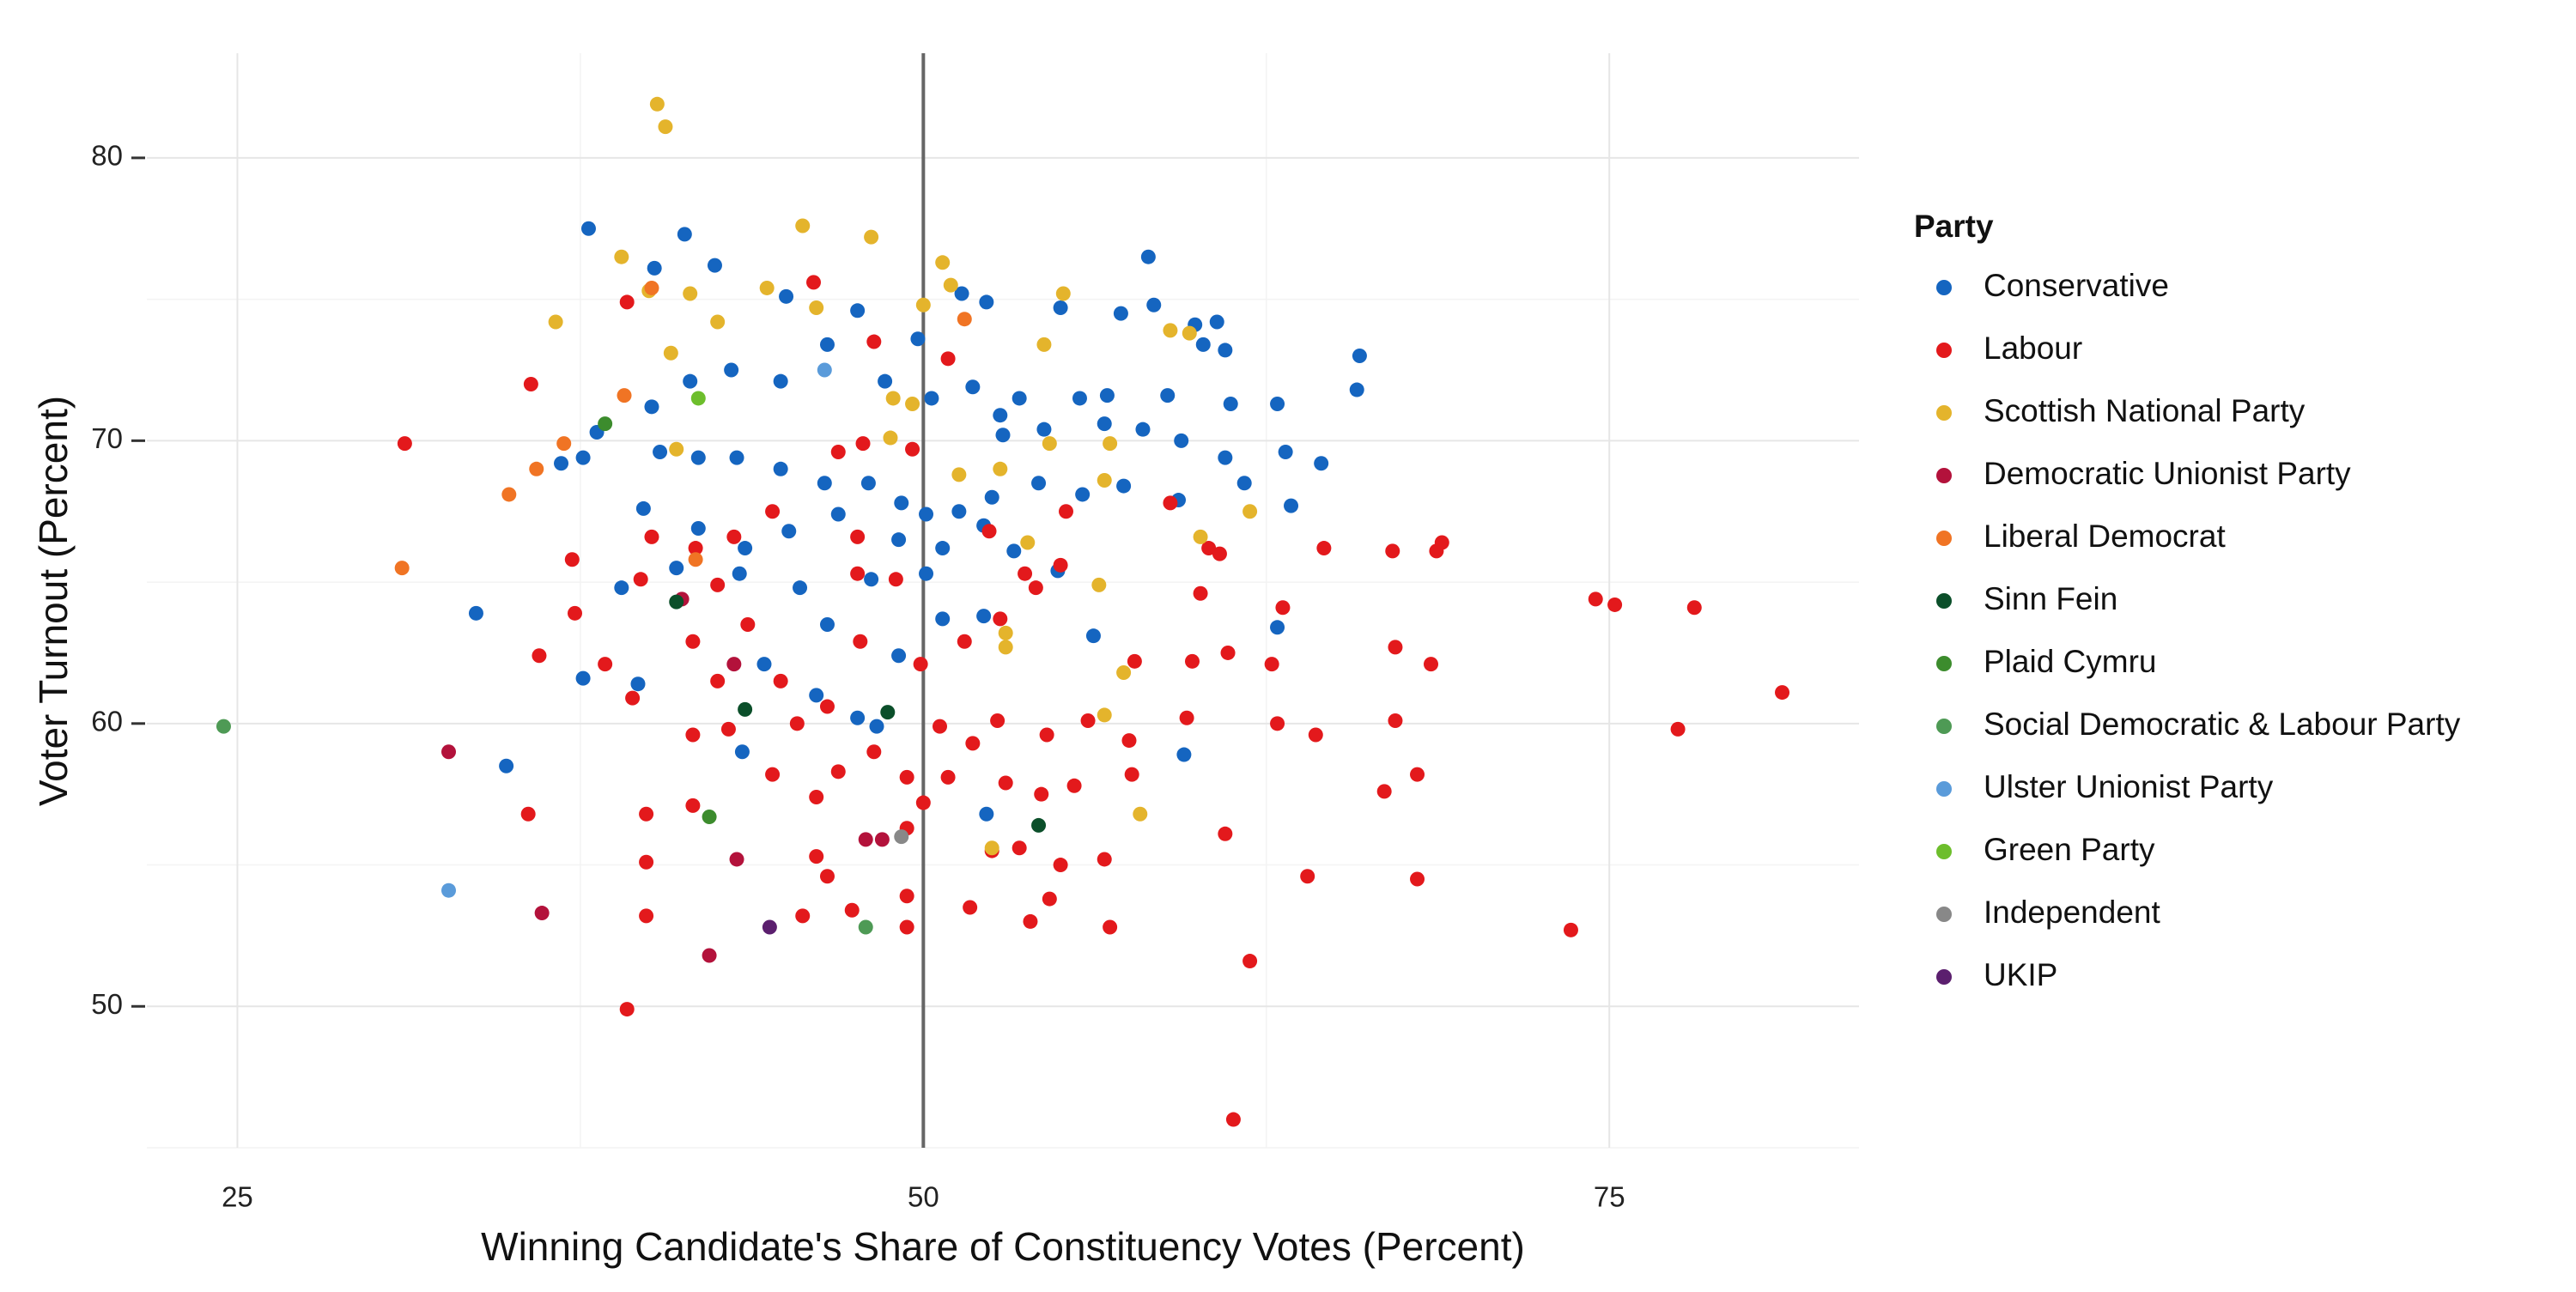  What do you see at coordinates (107, 1004) in the screenshot?
I see `y-tick-label: 50` at bounding box center [107, 1004].